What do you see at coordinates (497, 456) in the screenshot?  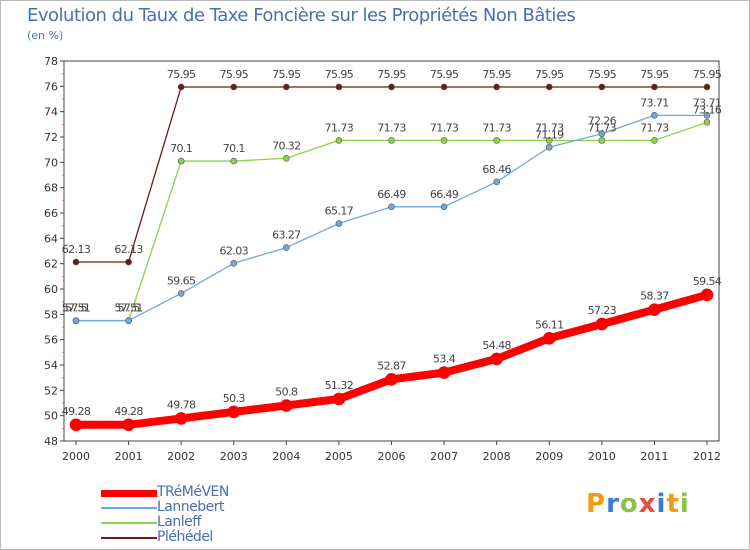 I see `x-tick-label: 2008` at bounding box center [497, 456].